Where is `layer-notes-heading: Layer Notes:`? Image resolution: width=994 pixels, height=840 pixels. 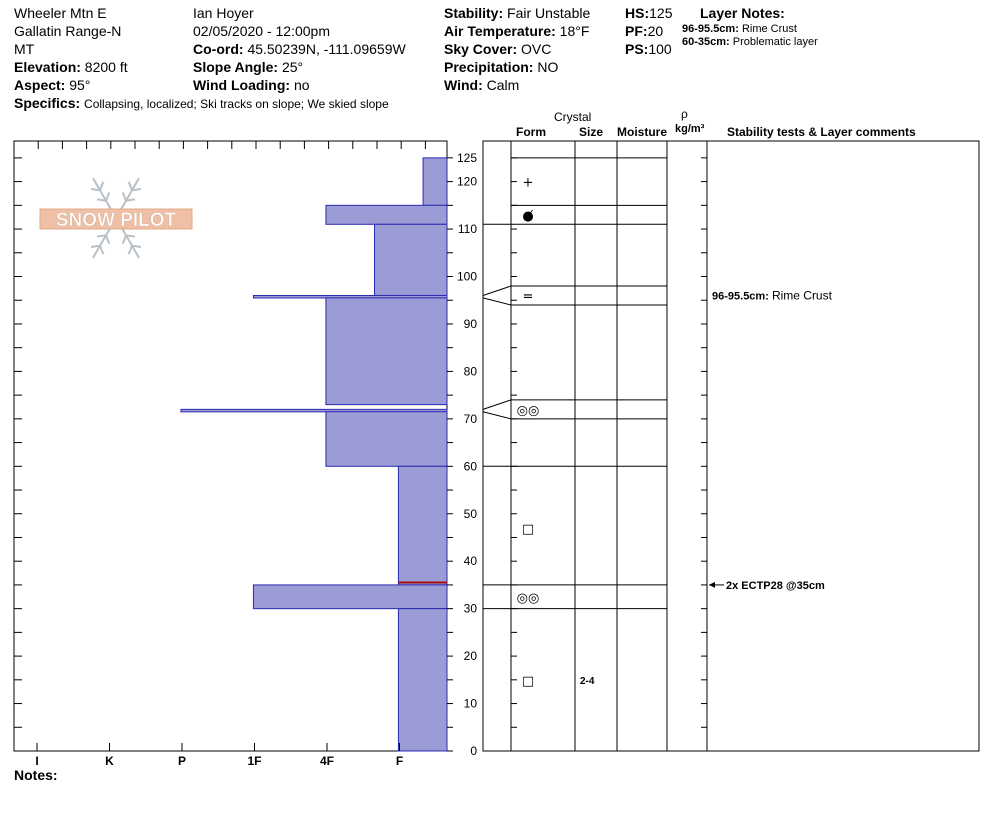 layer-notes-heading: Layer Notes: is located at coordinates (742, 13).